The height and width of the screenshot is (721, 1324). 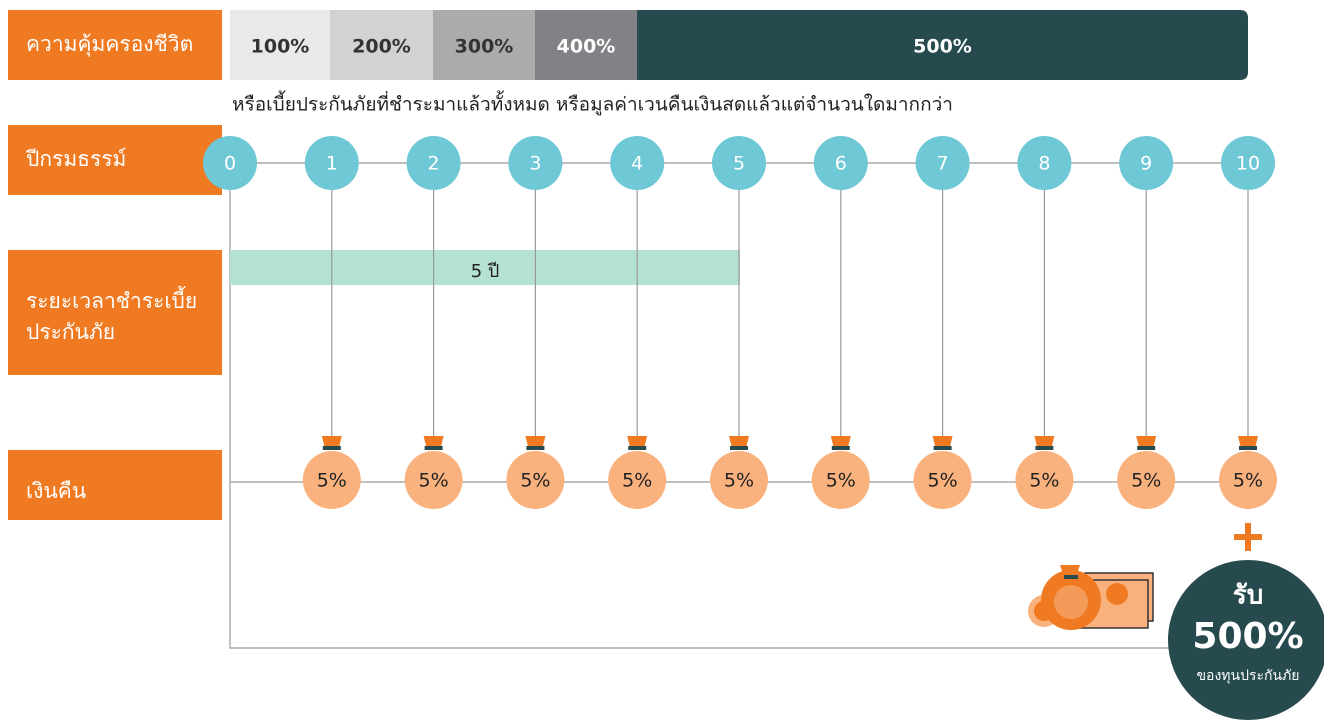 What do you see at coordinates (75, 159) in the screenshot?
I see `label: ปีกรมธรรม์` at bounding box center [75, 159].